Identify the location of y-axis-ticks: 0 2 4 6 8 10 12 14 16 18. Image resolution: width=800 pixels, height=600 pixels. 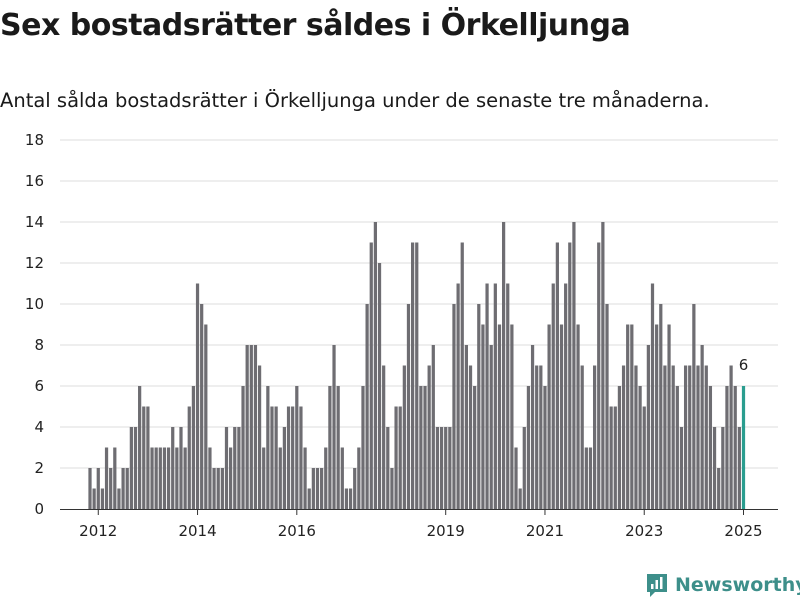
(34, 324).